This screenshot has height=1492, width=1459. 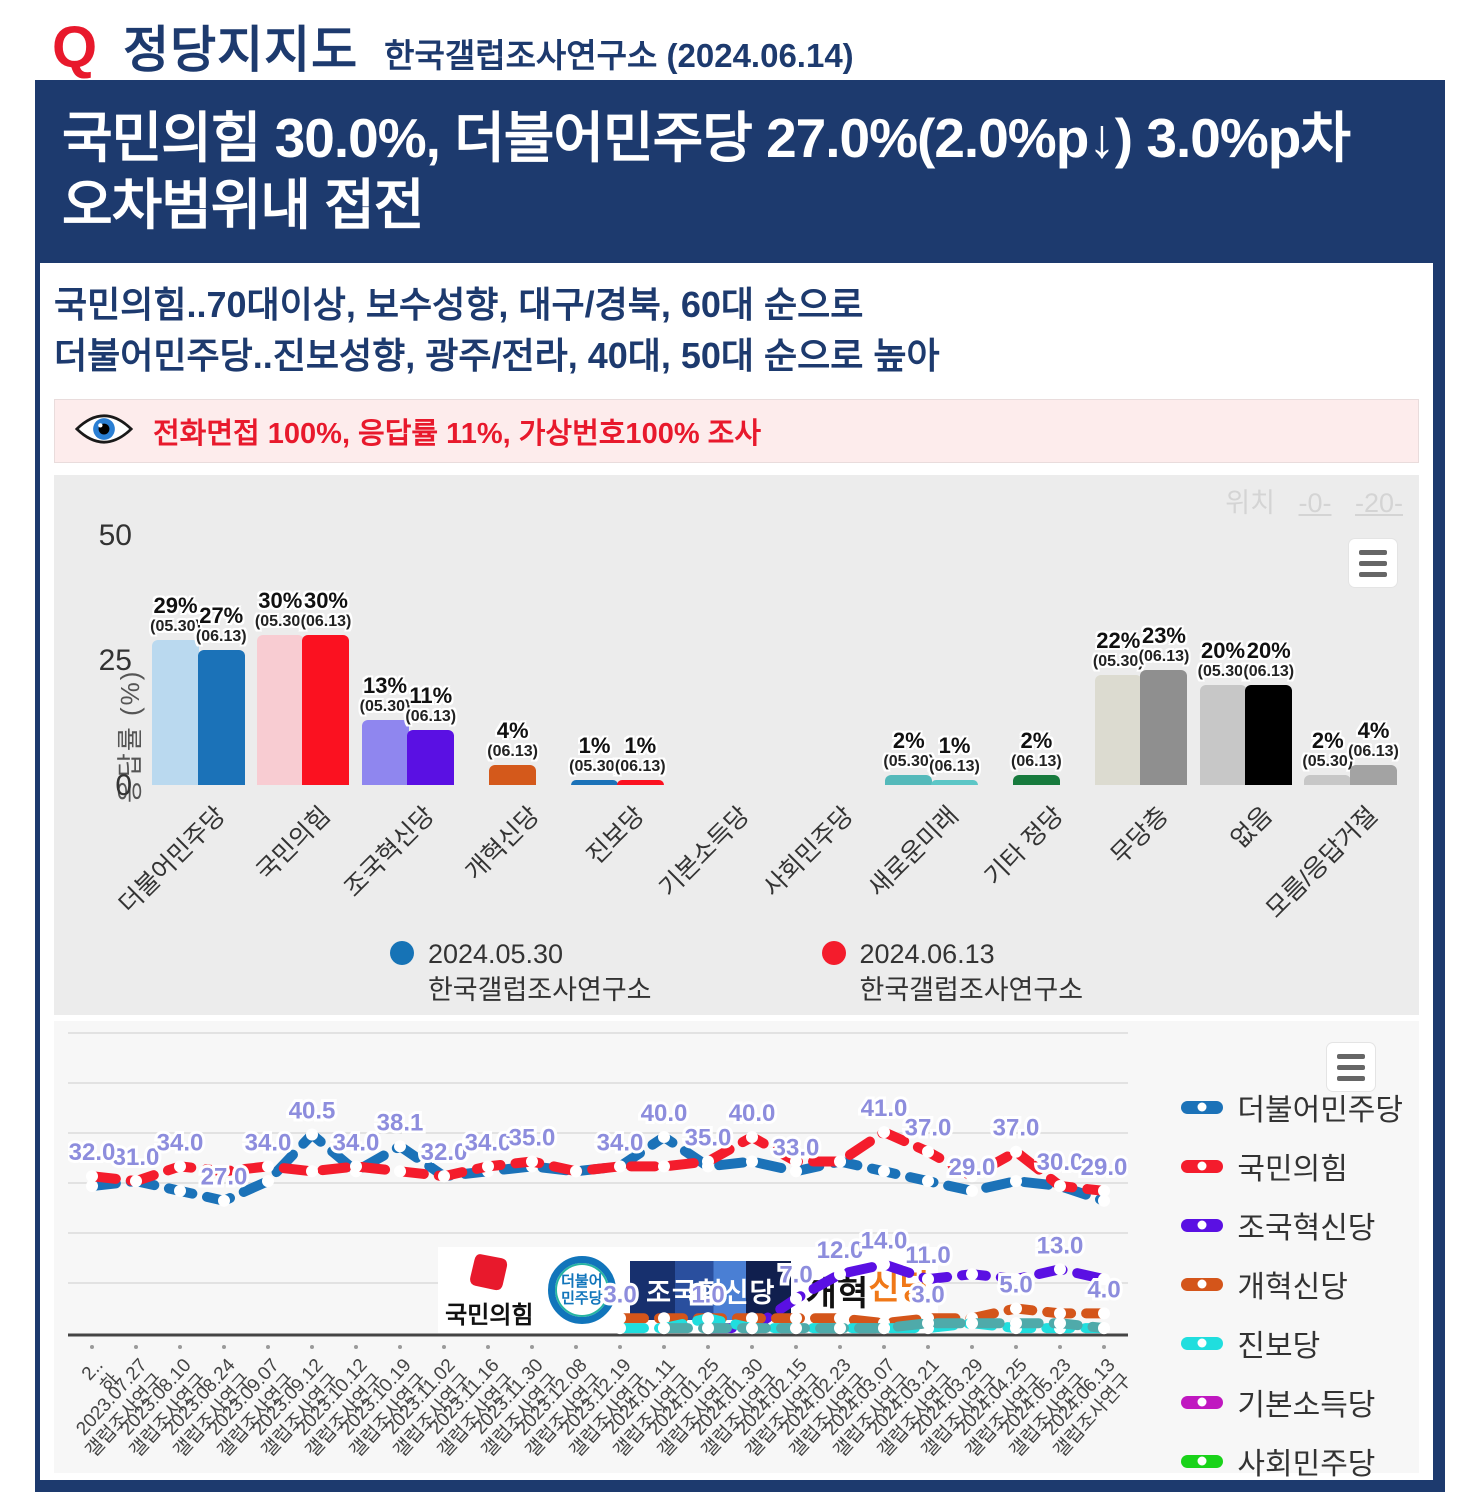 I want to click on bar-legend-item: 2024.06.13 한국갤럽조사연구소, so click(x=952, y=972).